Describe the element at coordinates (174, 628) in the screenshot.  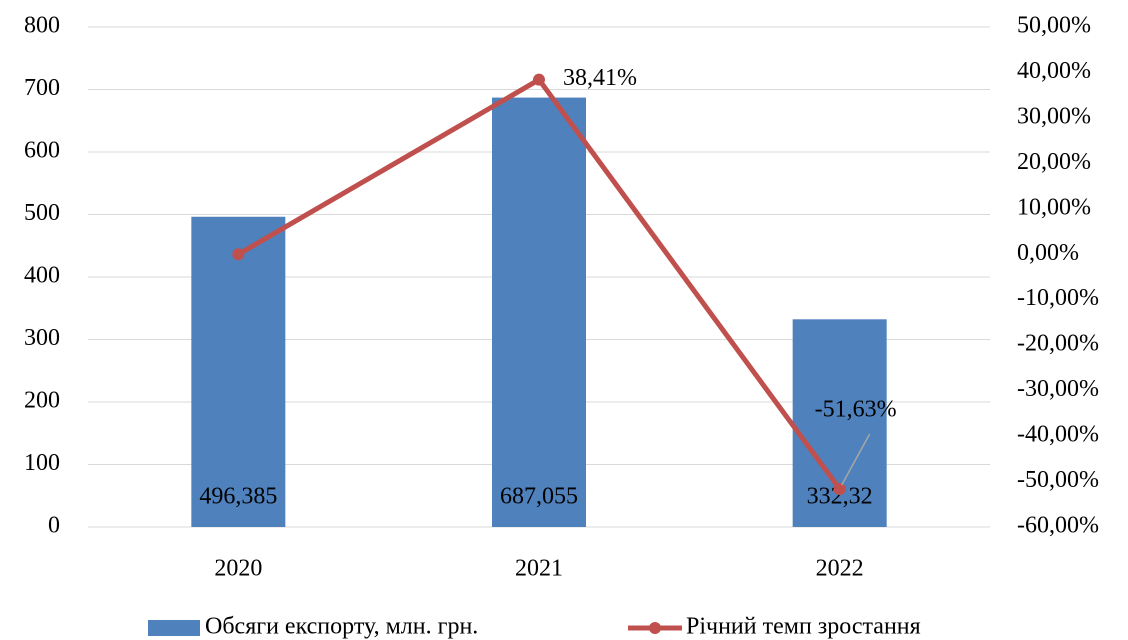
I see `legend-swatch` at that location.